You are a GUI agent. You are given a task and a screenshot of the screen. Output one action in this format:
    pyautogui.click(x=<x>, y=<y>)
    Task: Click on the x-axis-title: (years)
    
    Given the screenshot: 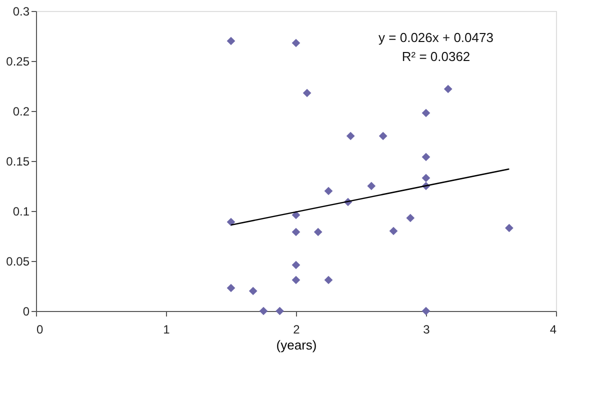 What is the action you would take?
    pyautogui.click(x=296, y=345)
    